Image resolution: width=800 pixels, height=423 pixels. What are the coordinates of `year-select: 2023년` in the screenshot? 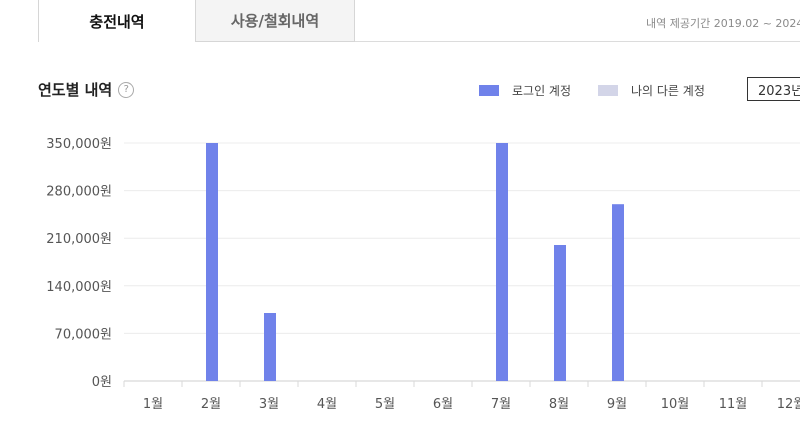 It's located at (773, 89).